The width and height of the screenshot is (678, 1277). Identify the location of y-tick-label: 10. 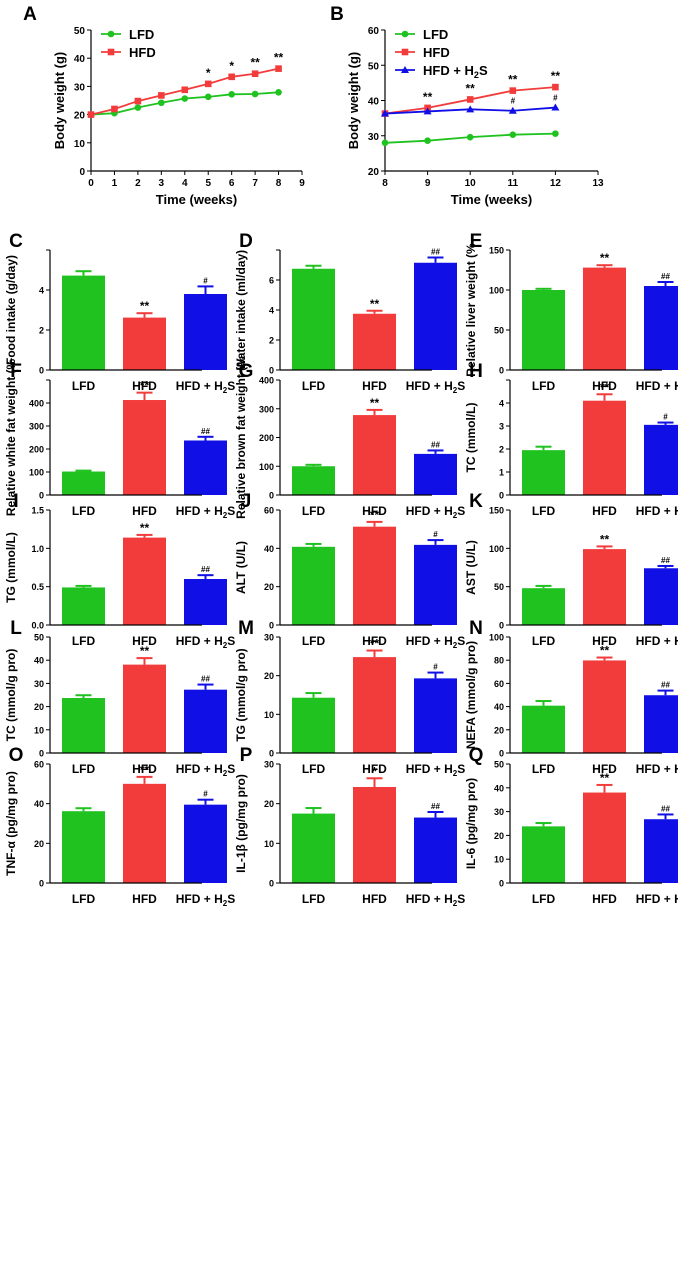
(269, 844).